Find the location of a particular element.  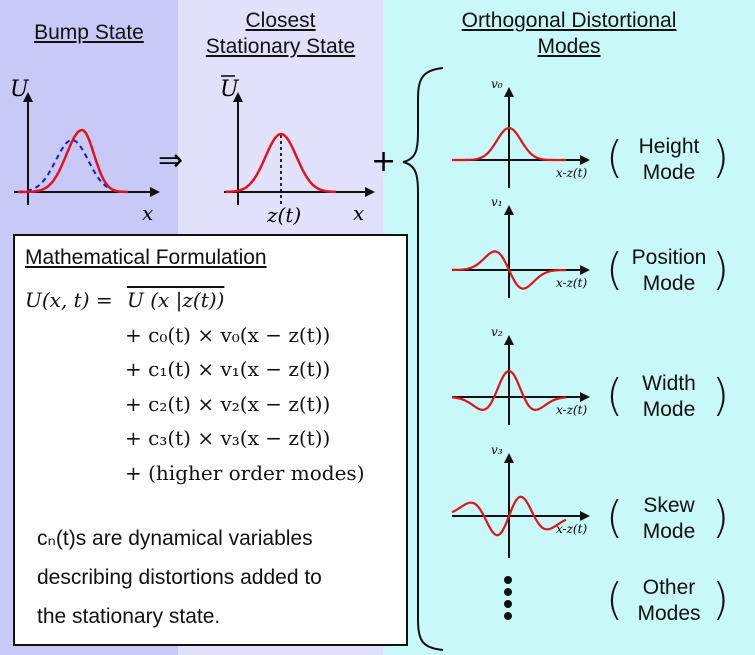

mode-plot-2: v₂ x-z(t) is located at coordinates (520, 375).